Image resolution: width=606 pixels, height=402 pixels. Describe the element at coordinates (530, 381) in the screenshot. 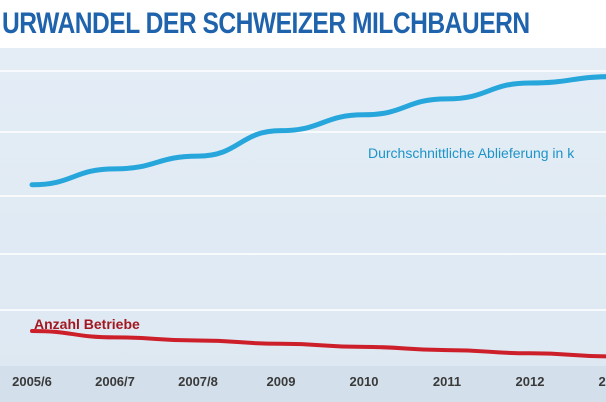

I see `x-tick-label: 2012` at that location.